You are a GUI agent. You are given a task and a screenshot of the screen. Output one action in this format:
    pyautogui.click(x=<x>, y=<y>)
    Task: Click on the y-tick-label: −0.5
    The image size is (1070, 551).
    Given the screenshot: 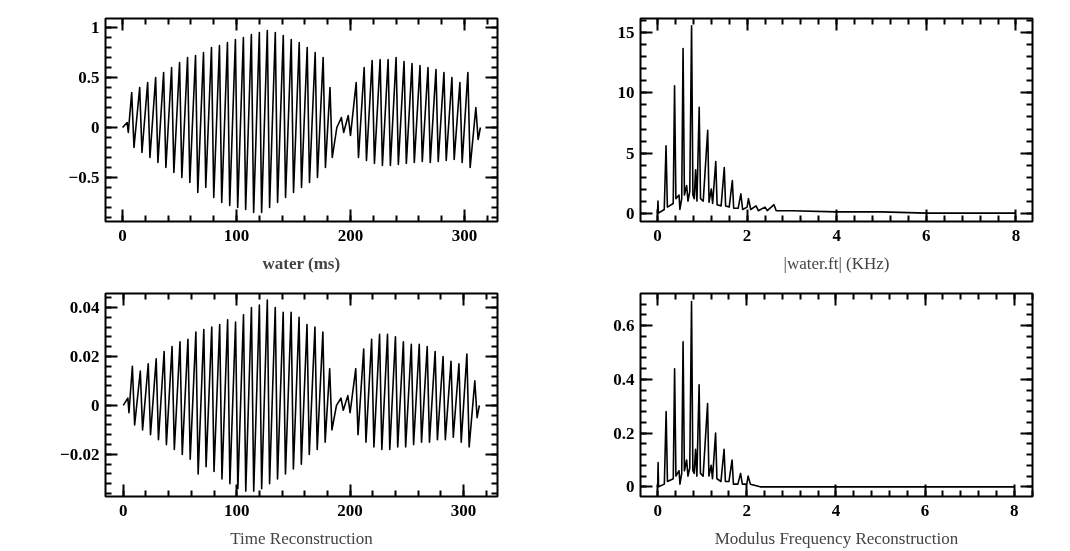 What is the action you would take?
    pyautogui.click(x=84, y=177)
    